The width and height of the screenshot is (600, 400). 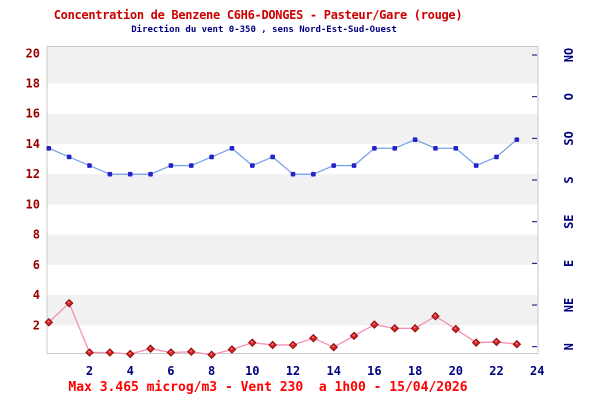 I want to click on x-axis-label: 8, so click(x=211, y=371).